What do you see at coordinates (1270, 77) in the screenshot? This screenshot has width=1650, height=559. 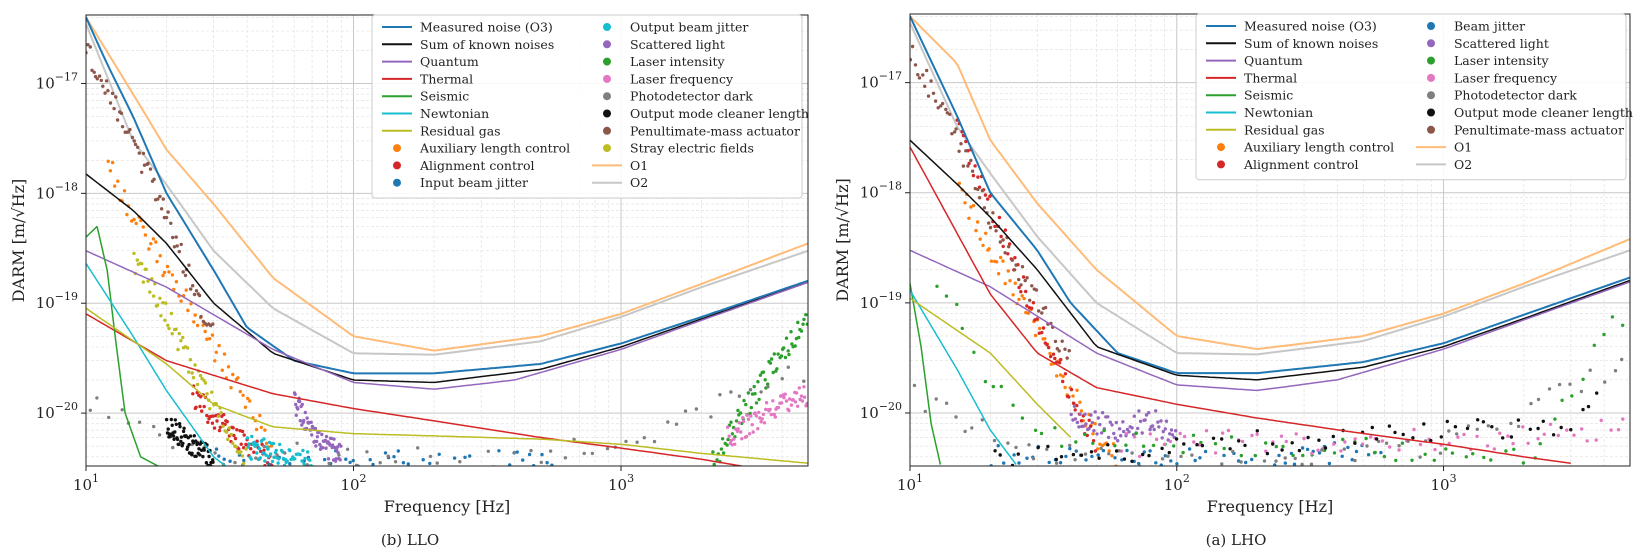 I see `legend-label: Thermal` at bounding box center [1270, 77].